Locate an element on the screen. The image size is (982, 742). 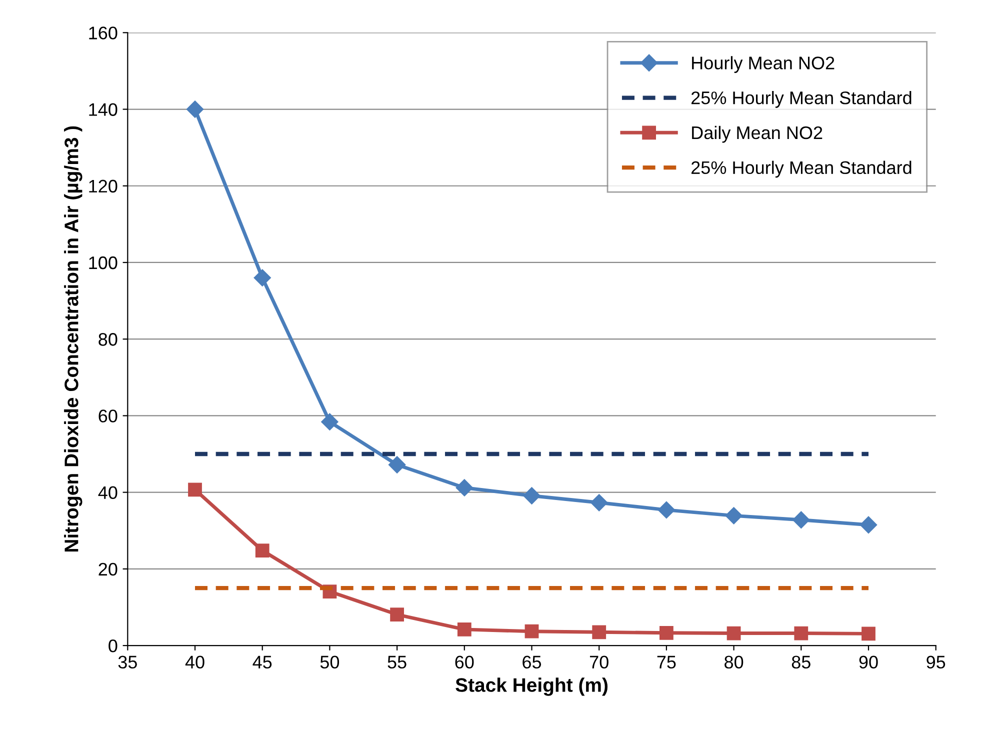
y-axis-title: Nitrogen Dioxide Concentration in Air (µg/m3 ) is located at coordinates (73, 339).